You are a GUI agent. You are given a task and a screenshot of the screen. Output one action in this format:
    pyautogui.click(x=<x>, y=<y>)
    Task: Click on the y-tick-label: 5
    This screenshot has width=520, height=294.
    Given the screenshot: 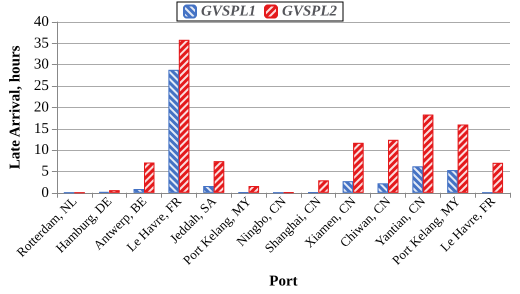 What is the action you would take?
    pyautogui.click(x=45, y=171)
    